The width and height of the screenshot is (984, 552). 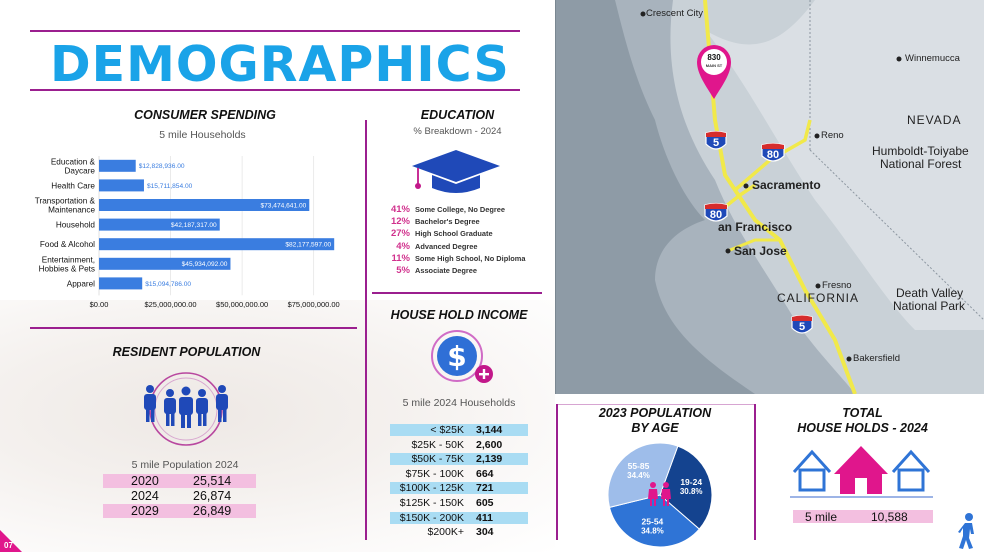 What do you see at coordinates (446, 209) in the screenshot?
I see `education-item: 41% Some College, No Degree` at bounding box center [446, 209].